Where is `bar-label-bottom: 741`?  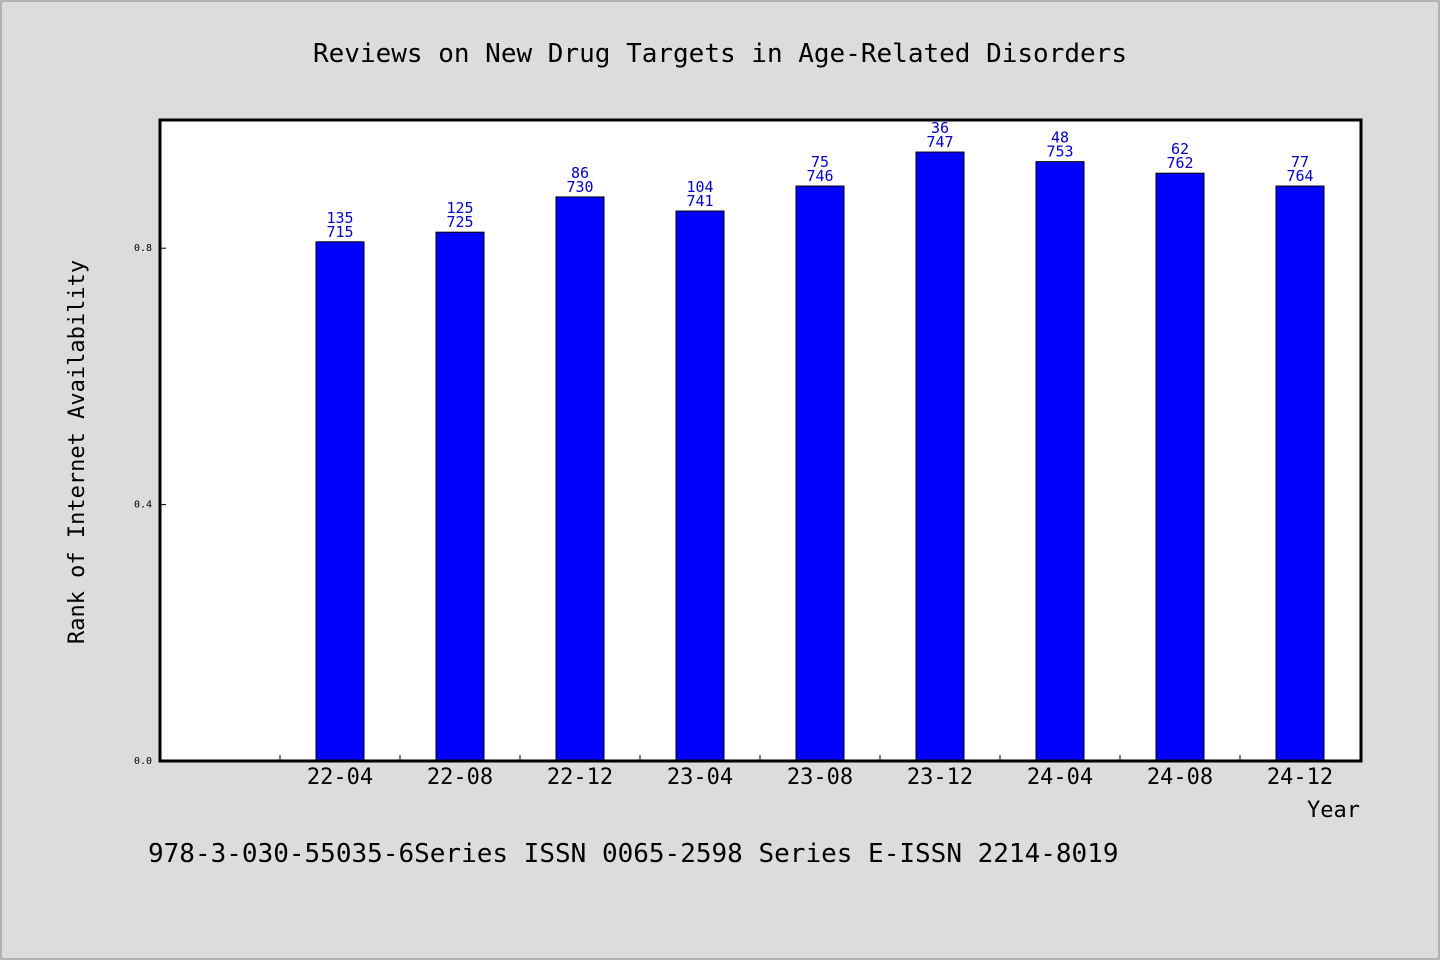
bar-label-bottom: 741 is located at coordinates (699, 201).